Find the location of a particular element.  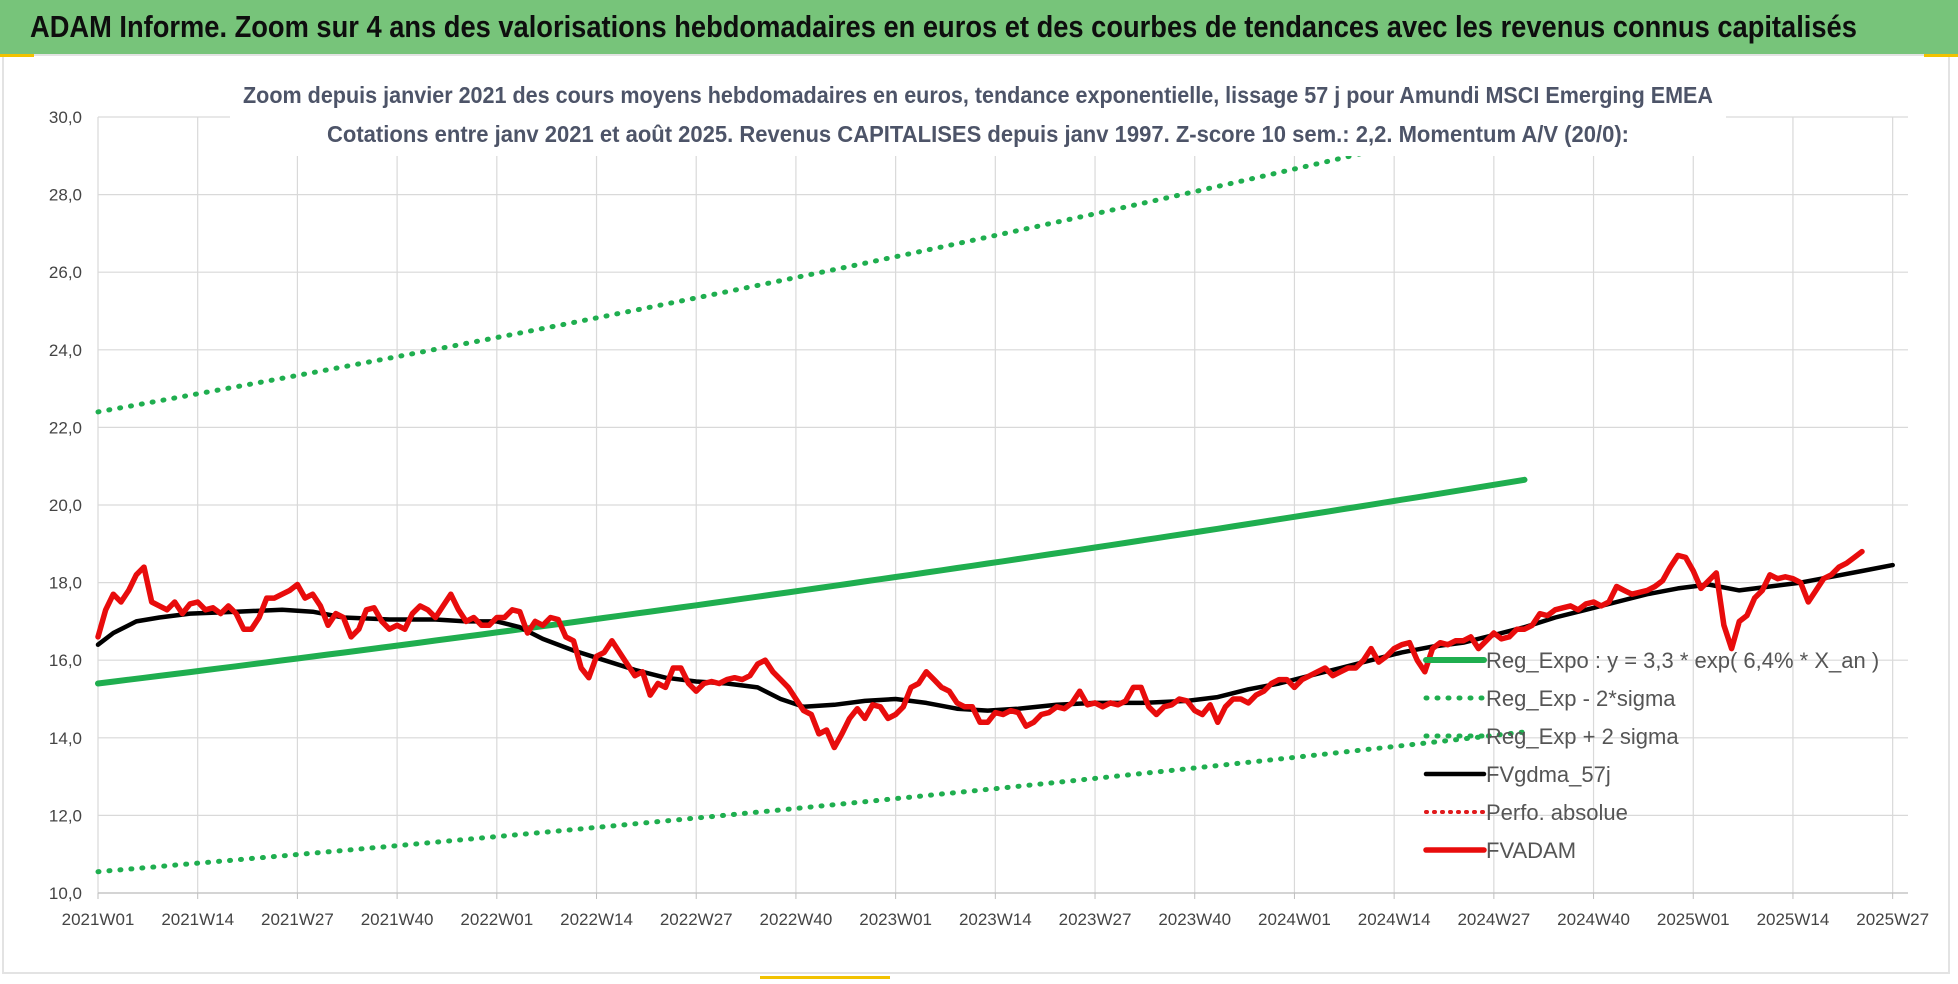

legend-label: Reg_Expo : y = 3,3 * exp( 6,4% * X_an ) is located at coordinates (1682, 660).